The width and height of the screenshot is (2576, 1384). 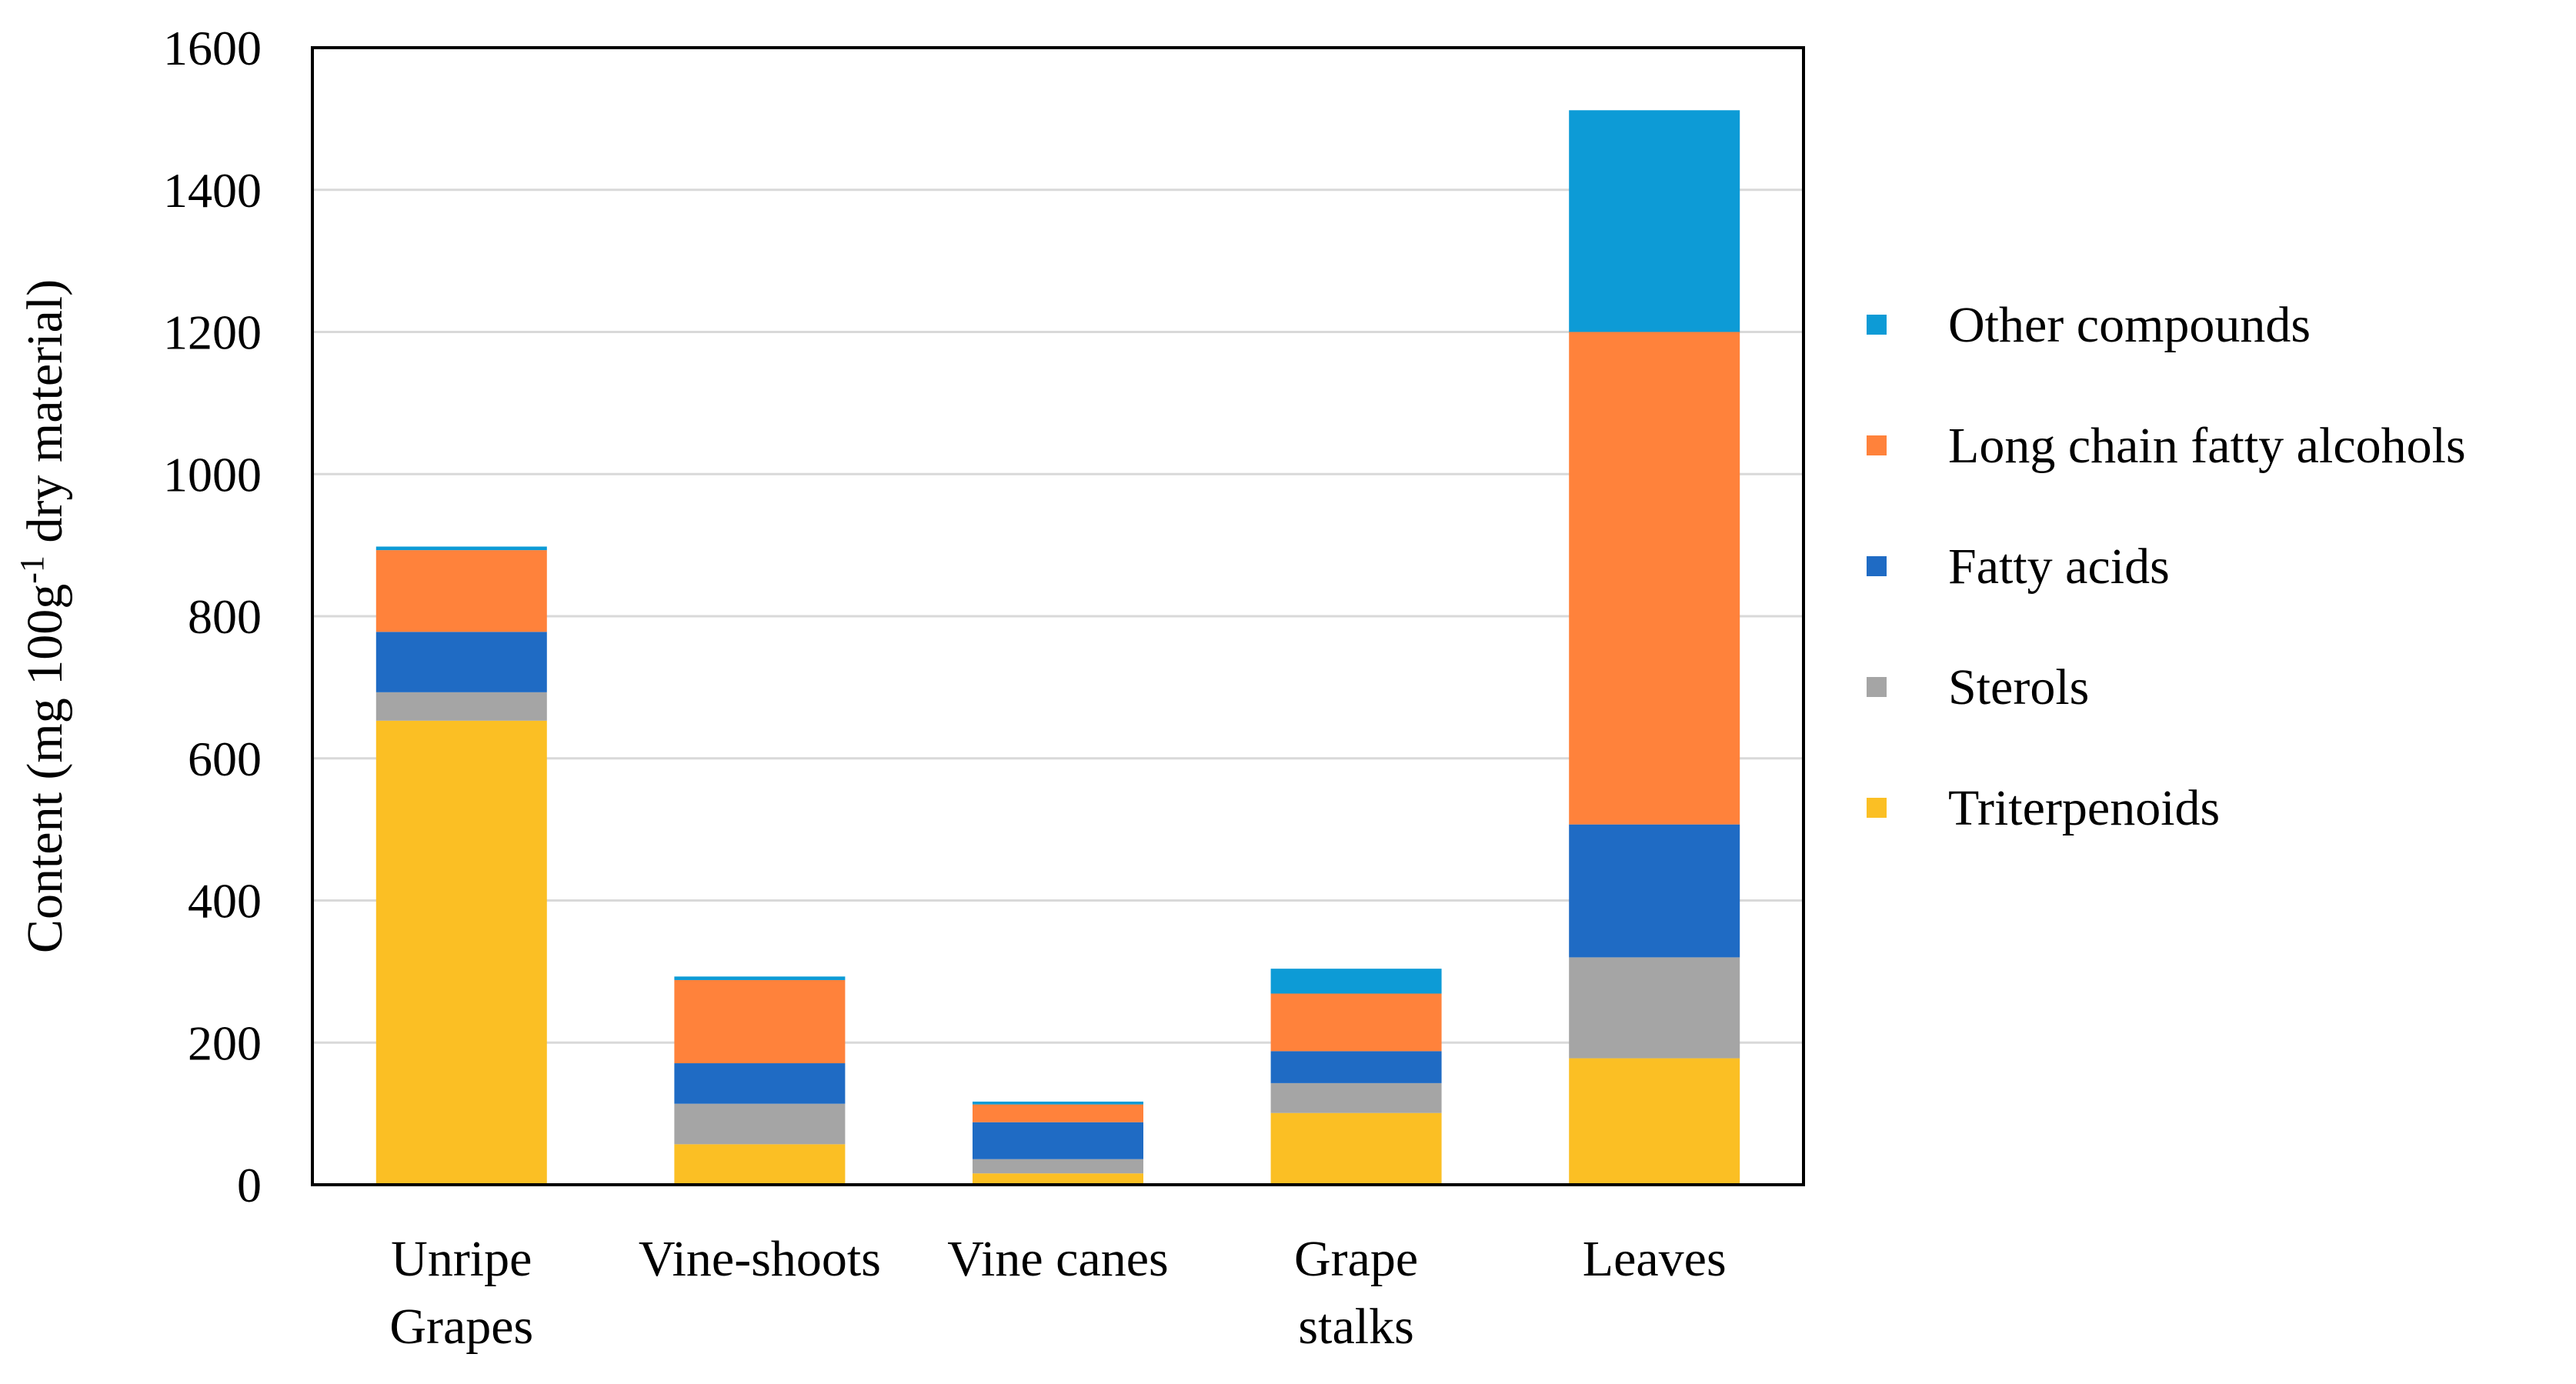 I want to click on x-tick-label: Unripe, so click(x=461, y=1259).